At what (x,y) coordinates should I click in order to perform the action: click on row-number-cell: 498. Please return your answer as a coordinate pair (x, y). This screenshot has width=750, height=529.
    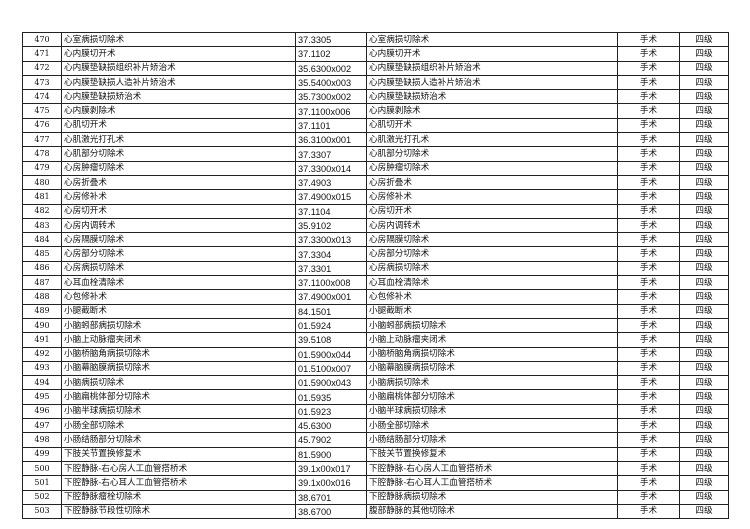
    Looking at the image, I should click on (42, 440).